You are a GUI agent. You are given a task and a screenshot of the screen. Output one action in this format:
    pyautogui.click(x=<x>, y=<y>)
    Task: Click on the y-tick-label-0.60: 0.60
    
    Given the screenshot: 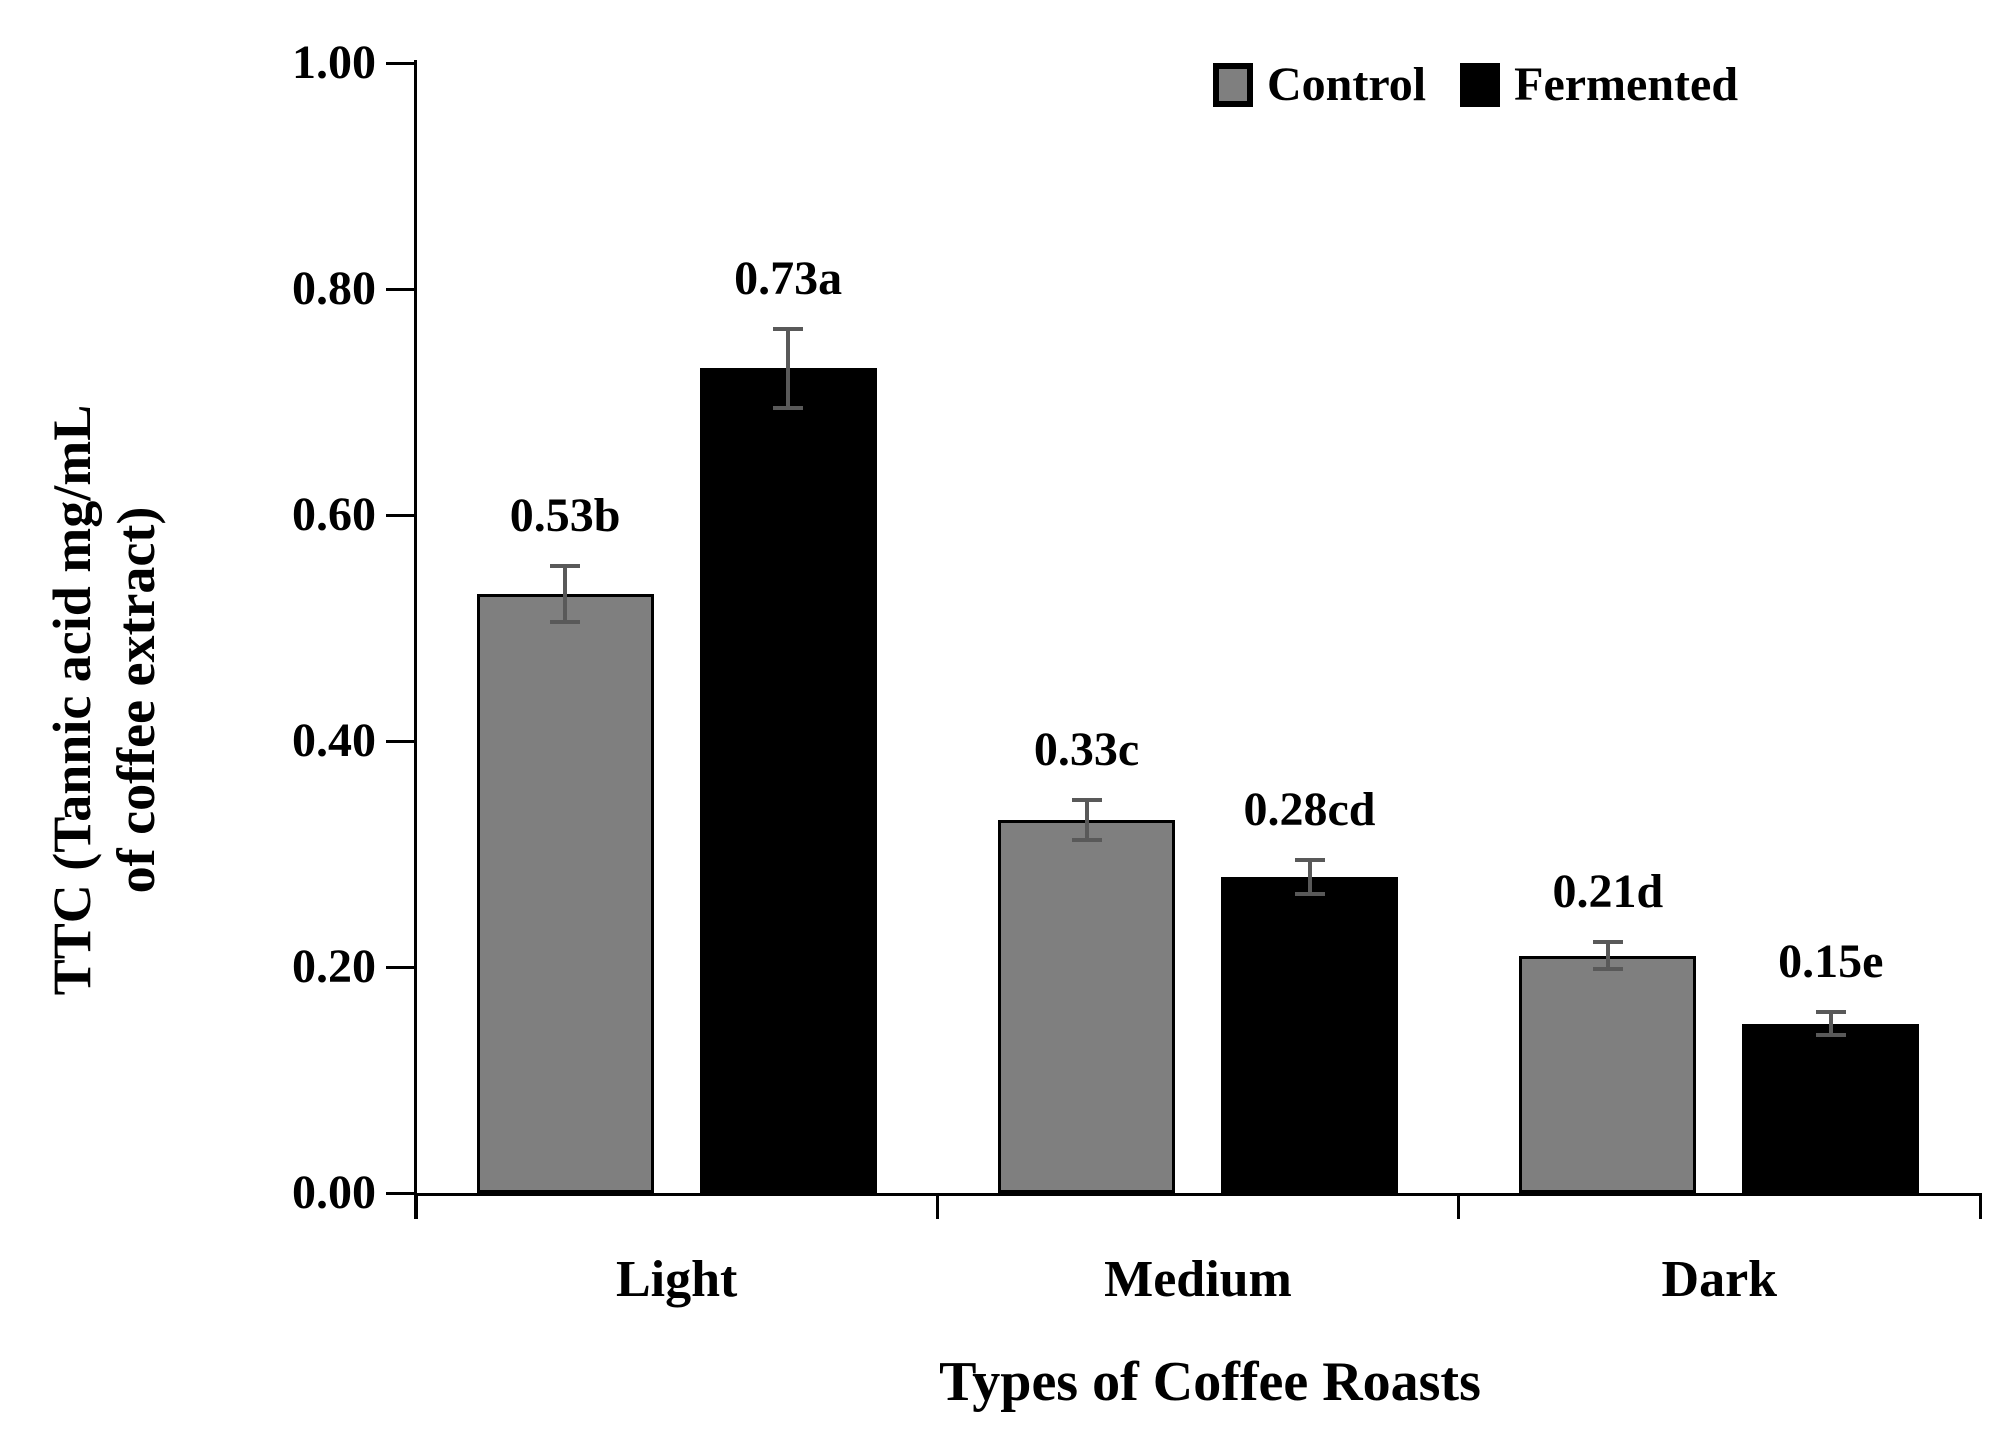 What is the action you would take?
    pyautogui.click(x=334, y=514)
    